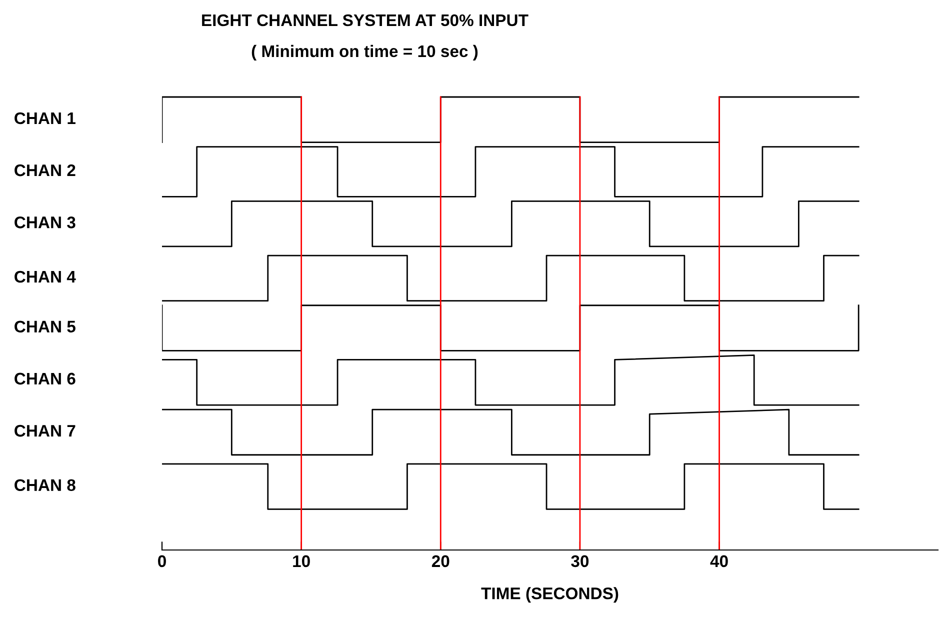 The width and height of the screenshot is (940, 620). Describe the element at coordinates (301, 561) in the screenshot. I see `x-tick-label: 10` at that location.